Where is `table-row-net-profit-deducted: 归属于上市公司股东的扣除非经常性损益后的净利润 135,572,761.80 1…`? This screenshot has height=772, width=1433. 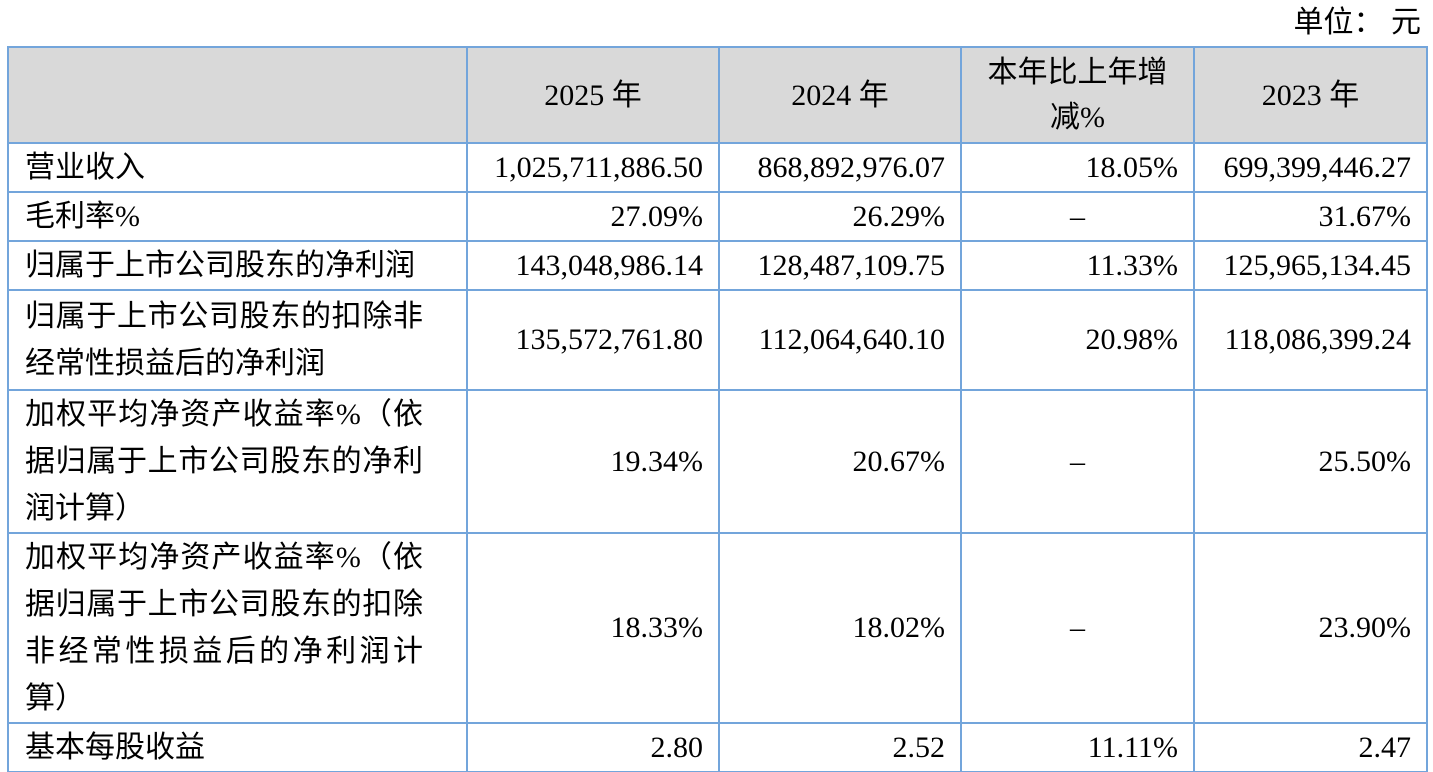
table-row-net-profit-deducted: 归属于上市公司股东的扣除非经常性损益后的净利润 135,572,761.80 1… is located at coordinates (717, 340).